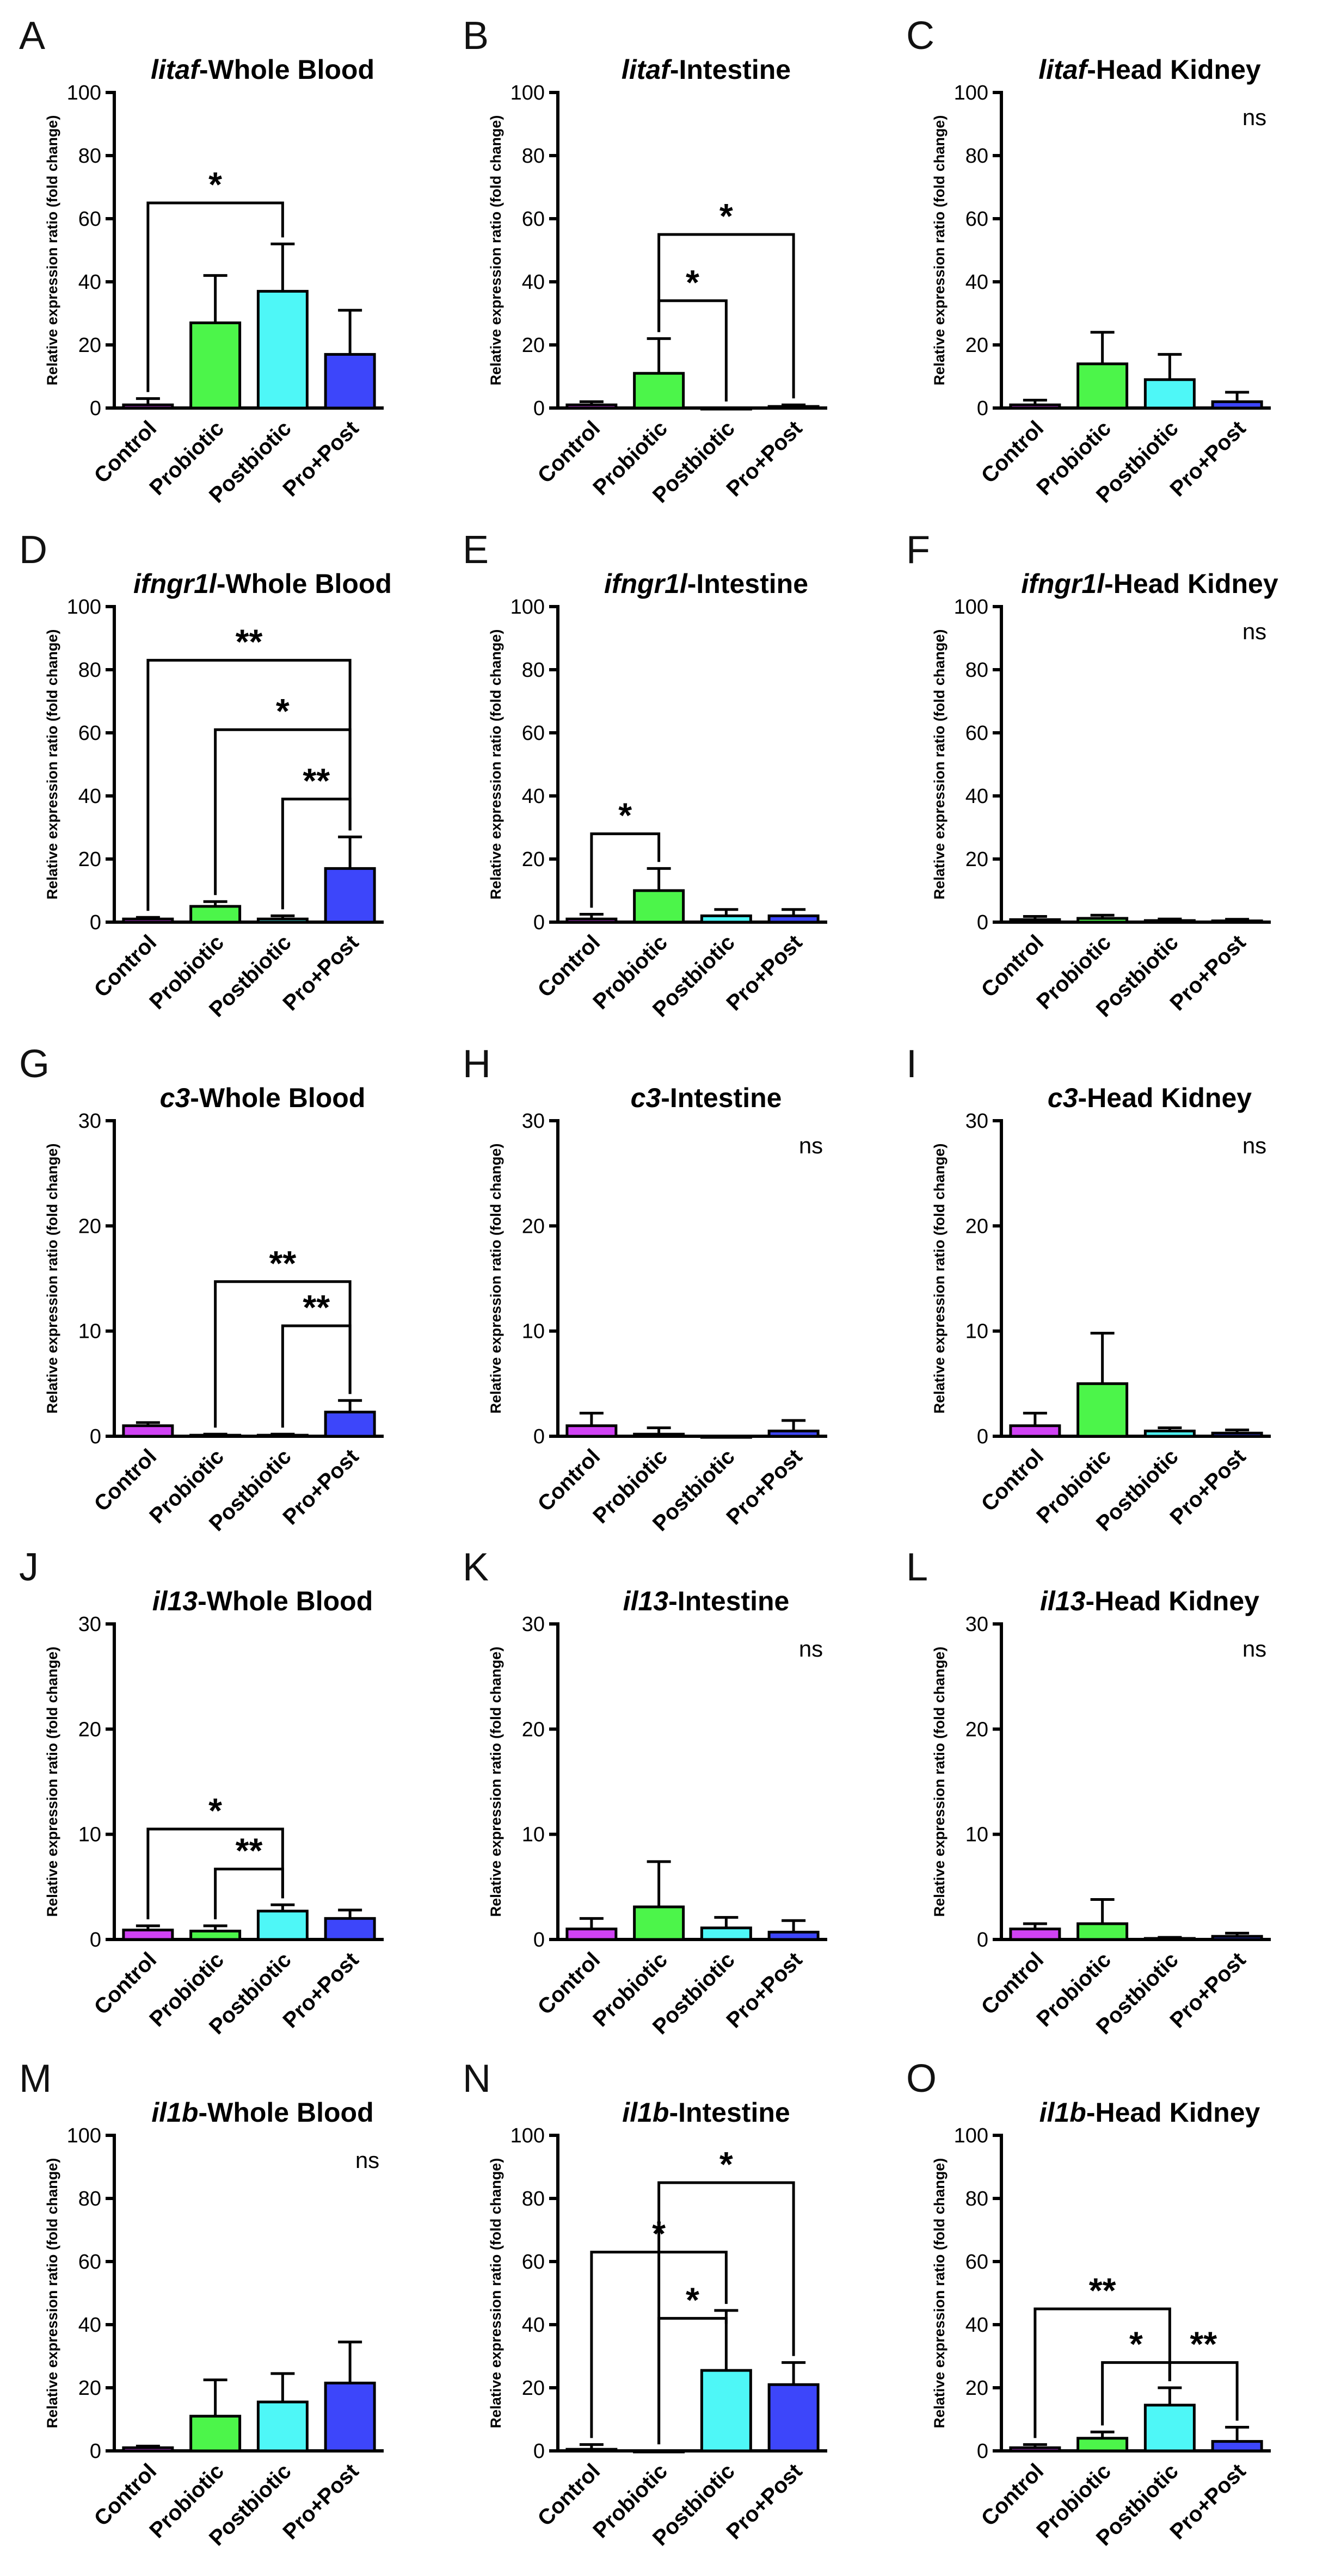 This screenshot has width=1335, height=2576. What do you see at coordinates (1237, 1435) in the screenshot?
I see `panel-i-bar-pro-post` at bounding box center [1237, 1435].